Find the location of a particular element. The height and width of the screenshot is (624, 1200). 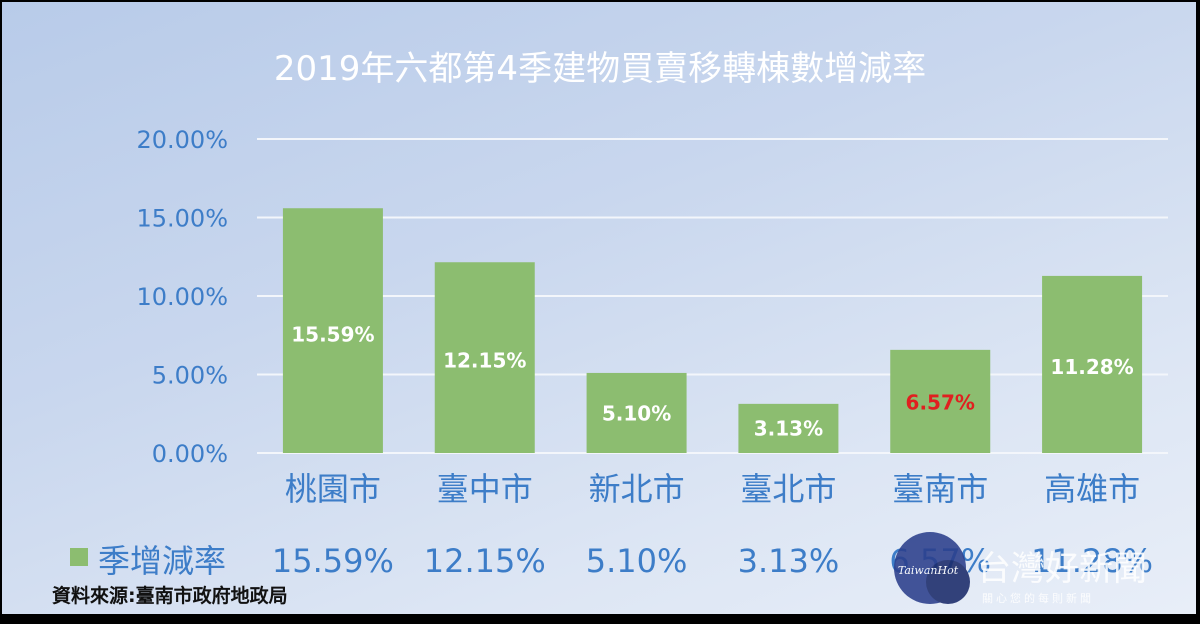

x-category-label: 臺南市 is located at coordinates (940, 489).